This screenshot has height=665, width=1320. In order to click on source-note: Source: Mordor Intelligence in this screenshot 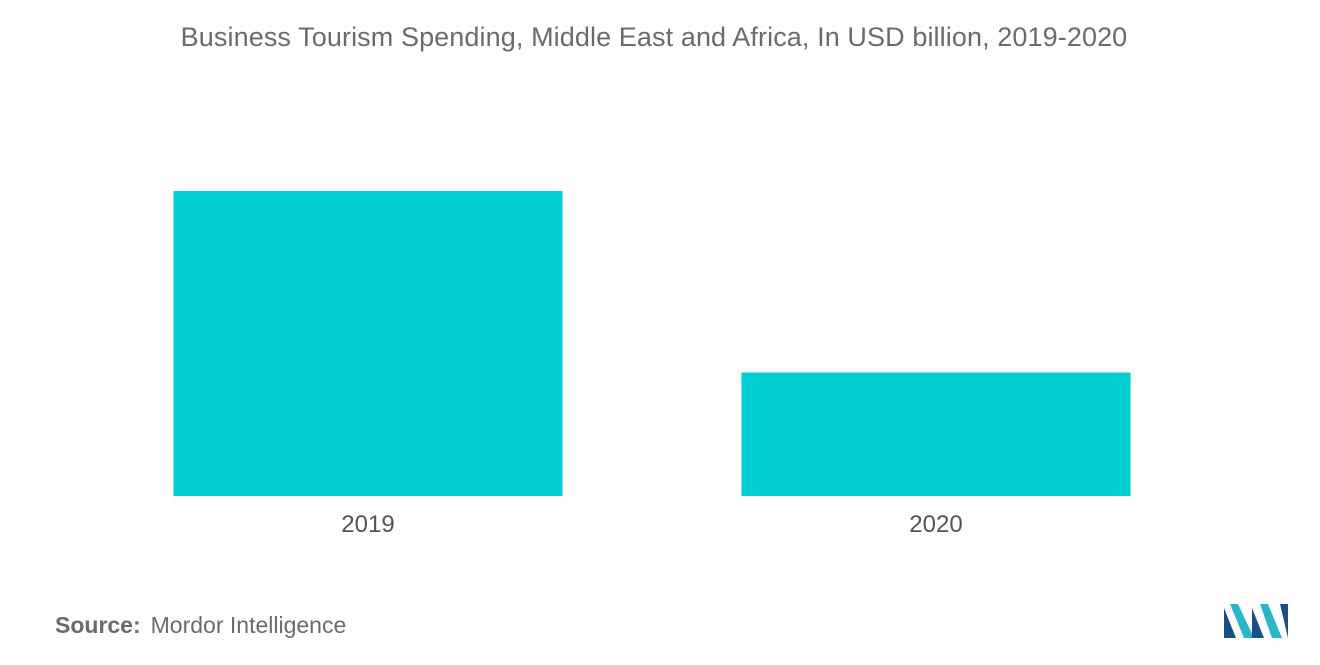, I will do `click(200, 625)`.